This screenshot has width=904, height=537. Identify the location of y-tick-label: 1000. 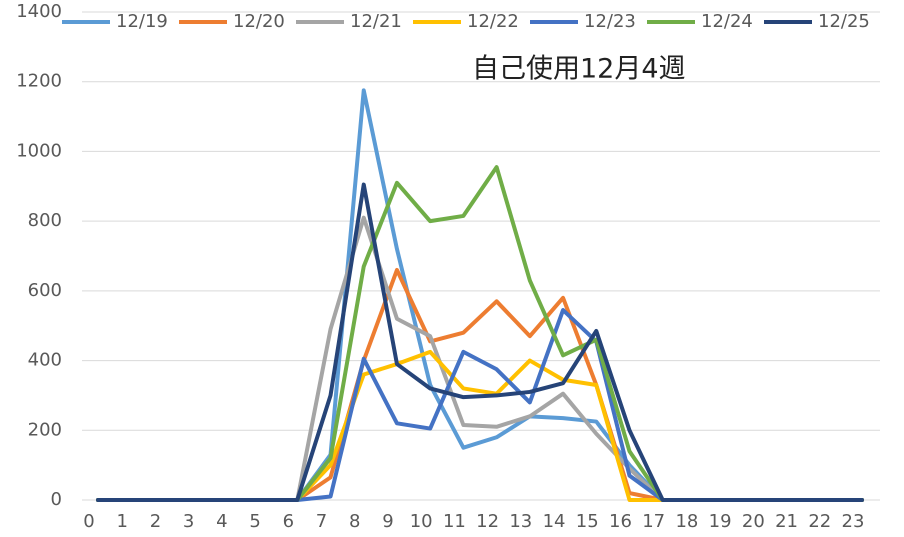
(39, 150).